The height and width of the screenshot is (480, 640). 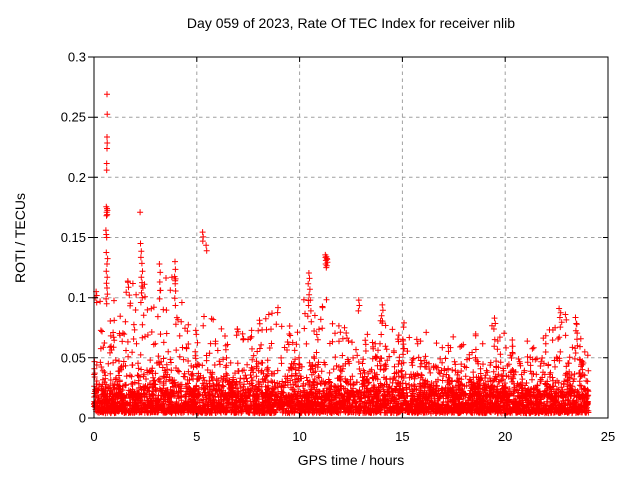 What do you see at coordinates (93, 436) in the screenshot?
I see `x-tick-label: 0` at bounding box center [93, 436].